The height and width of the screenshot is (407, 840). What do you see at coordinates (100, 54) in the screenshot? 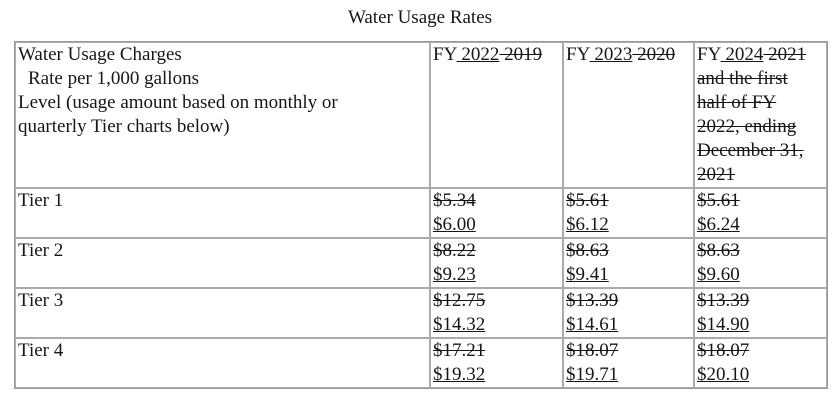
I see `header-line-charges: Water Usage Charges` at bounding box center [100, 54].